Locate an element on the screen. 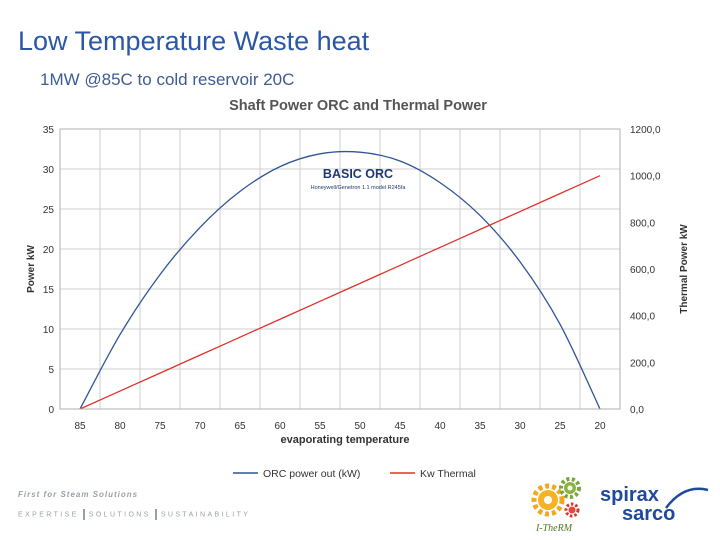 The height and width of the screenshot is (540, 720). y-axis-label: Power kW is located at coordinates (31, 269).